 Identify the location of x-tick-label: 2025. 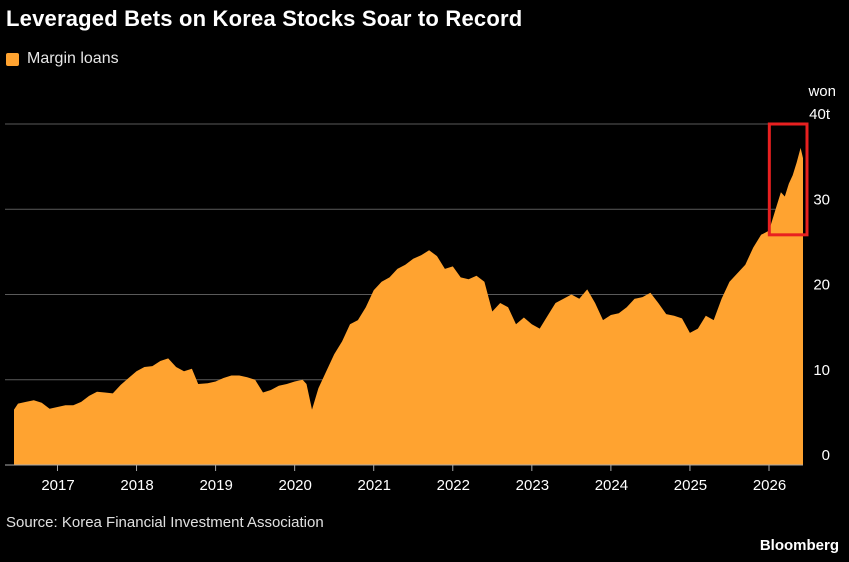
(690, 485).